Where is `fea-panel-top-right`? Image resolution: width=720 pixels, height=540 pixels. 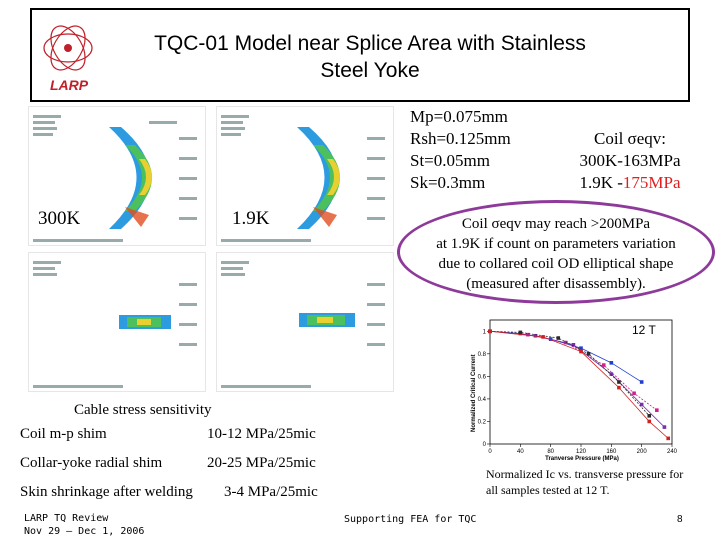 fea-panel-top-right is located at coordinates (305, 176).